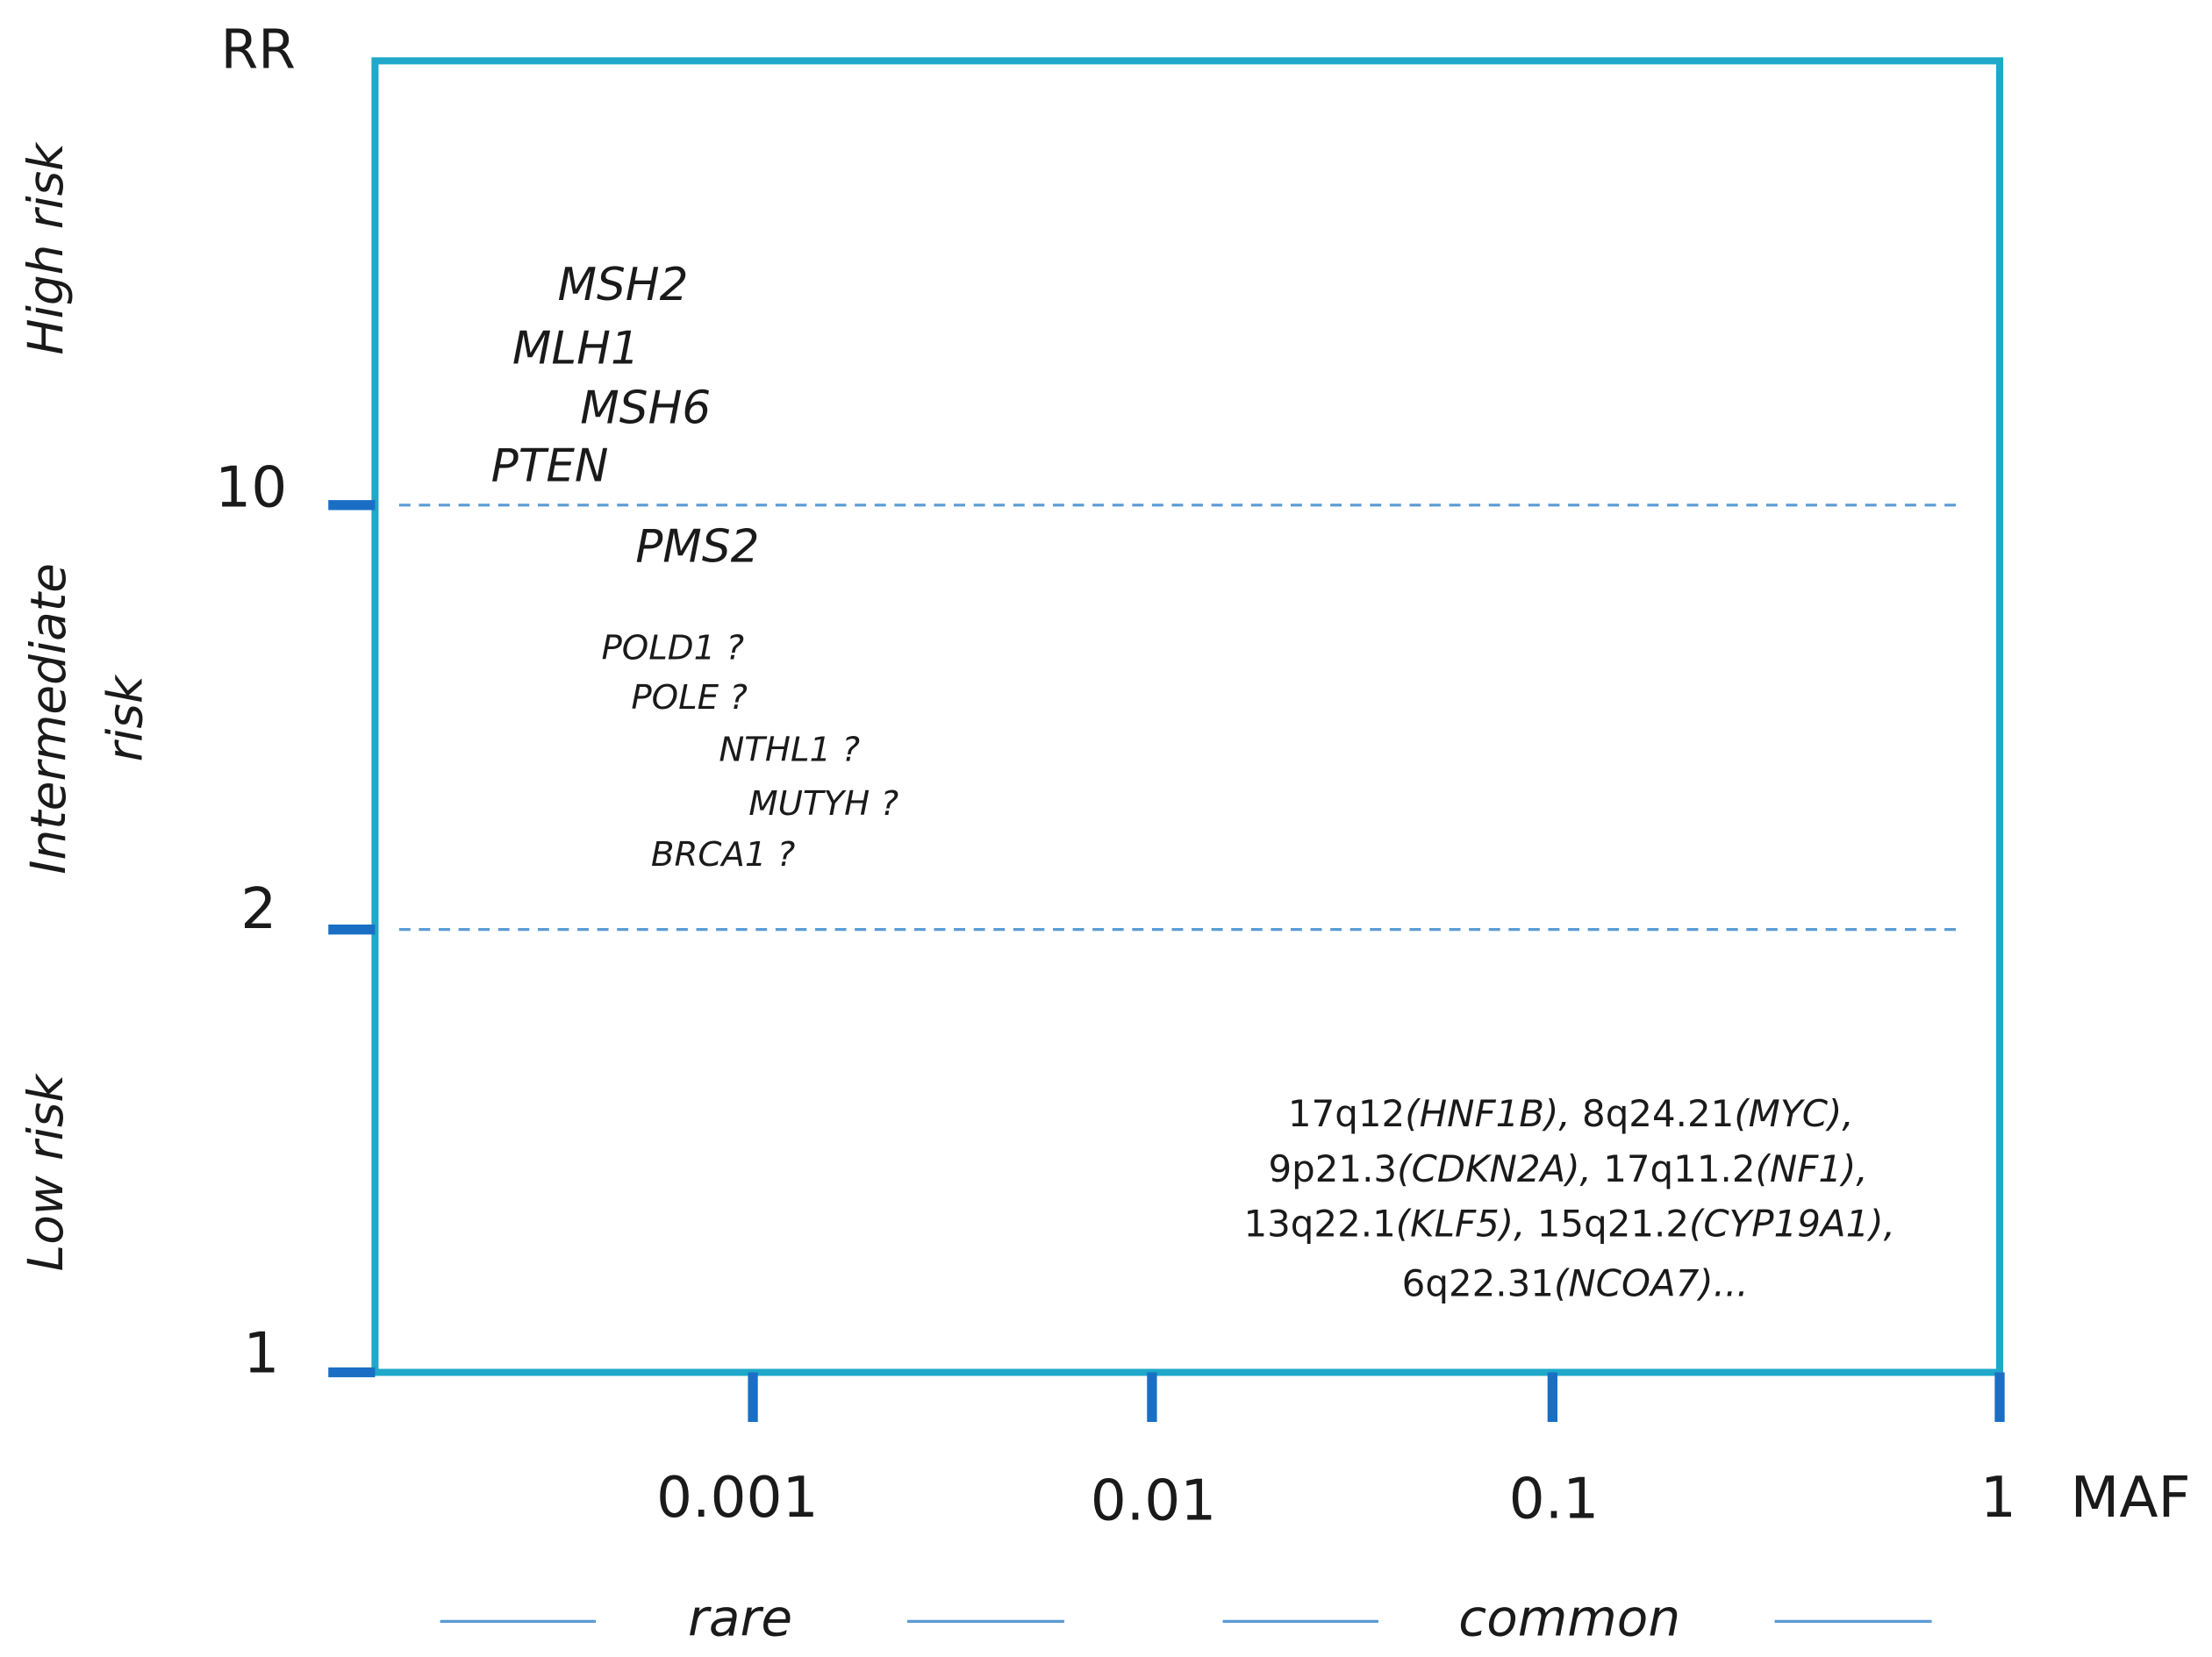 Image resolution: width=2212 pixels, height=1657 pixels. What do you see at coordinates (1571, 1113) in the screenshot?
I see `loci-line-1: 17q12(HNF1B), 8q24.21(MYC),` at bounding box center [1571, 1113].